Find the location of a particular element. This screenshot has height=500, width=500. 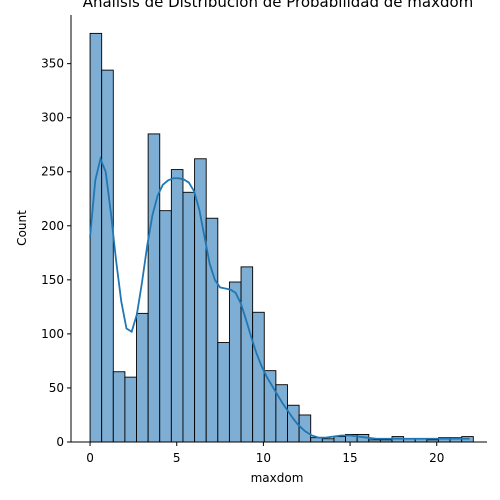

x-tick-label: 5 is located at coordinates (177, 458).